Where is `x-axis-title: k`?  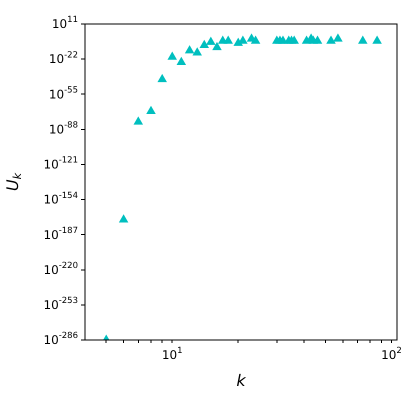
x-axis-title: k is located at coordinates (241, 380).